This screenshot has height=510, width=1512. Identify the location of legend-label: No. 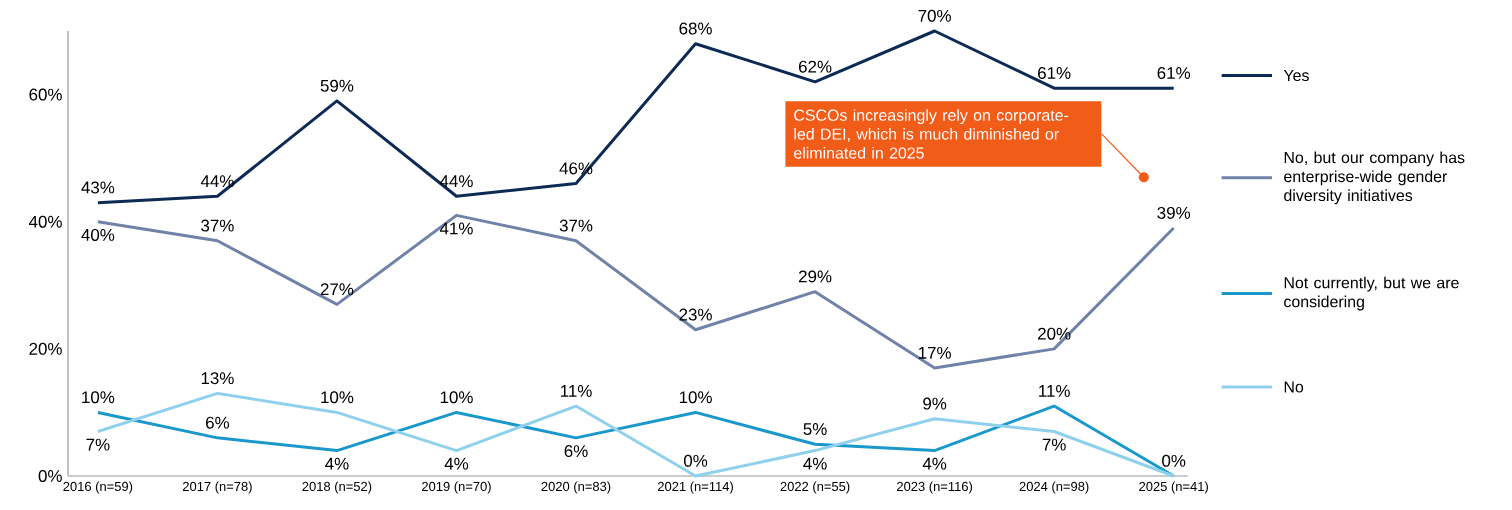
(1294, 387).